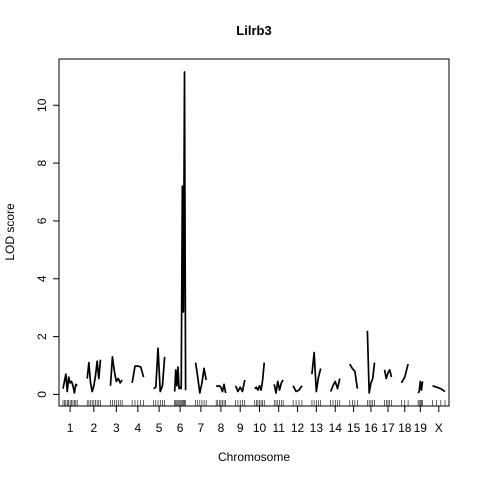 The height and width of the screenshot is (480, 480). I want to click on x-tick-label: 1, so click(70, 428).